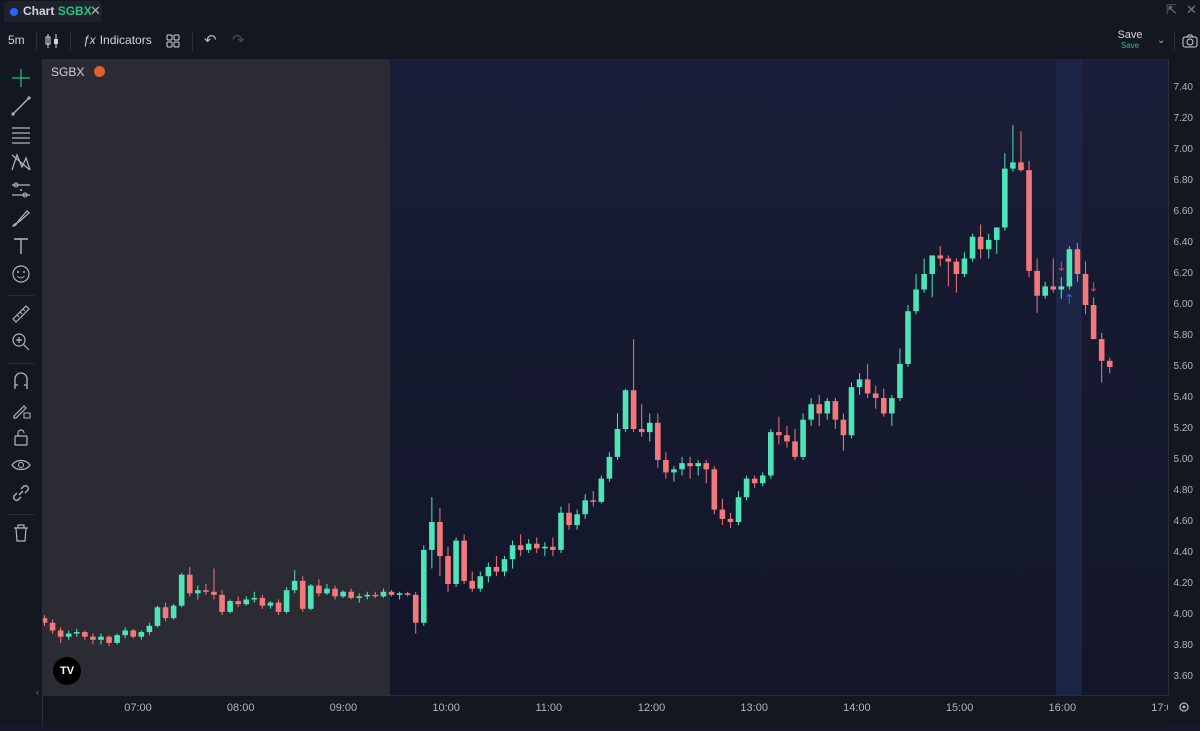 This screenshot has width=1200, height=731. I want to click on time-tick: 15:00, so click(959, 708).